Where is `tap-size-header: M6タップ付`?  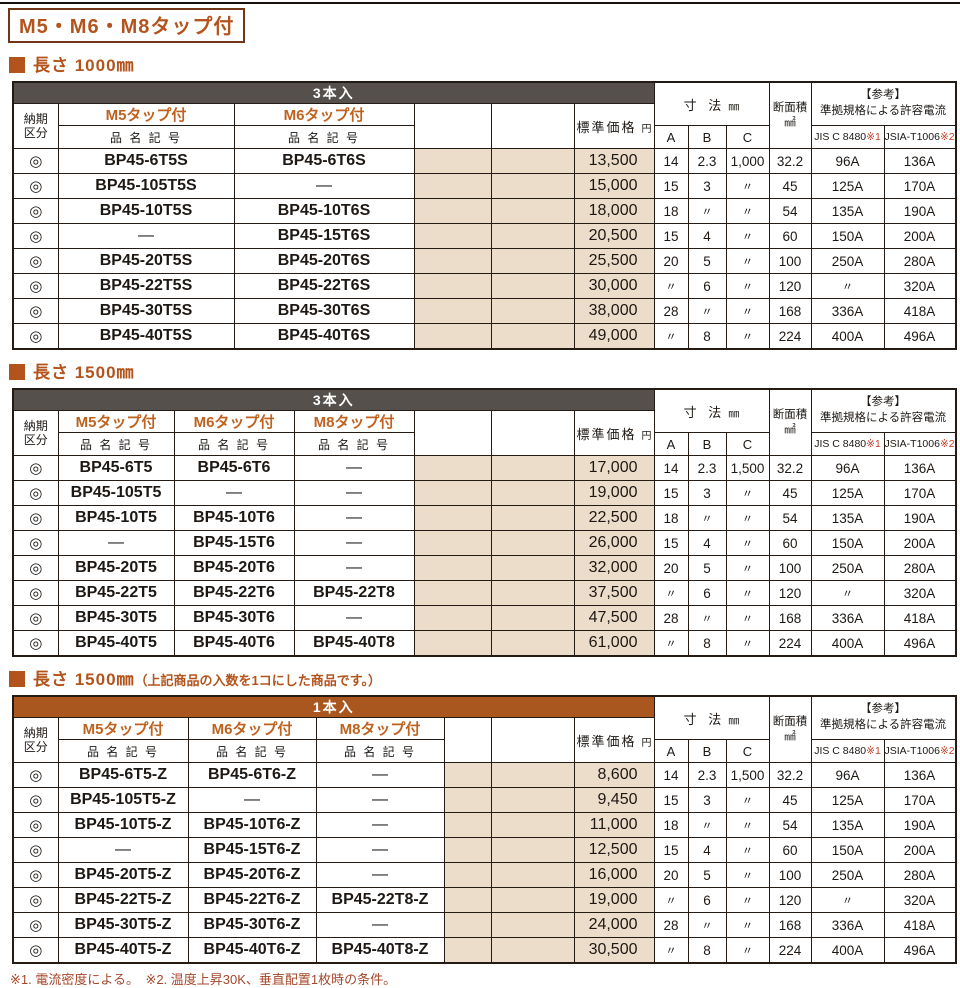
tap-size-header: M6タップ付 is located at coordinates (252, 728).